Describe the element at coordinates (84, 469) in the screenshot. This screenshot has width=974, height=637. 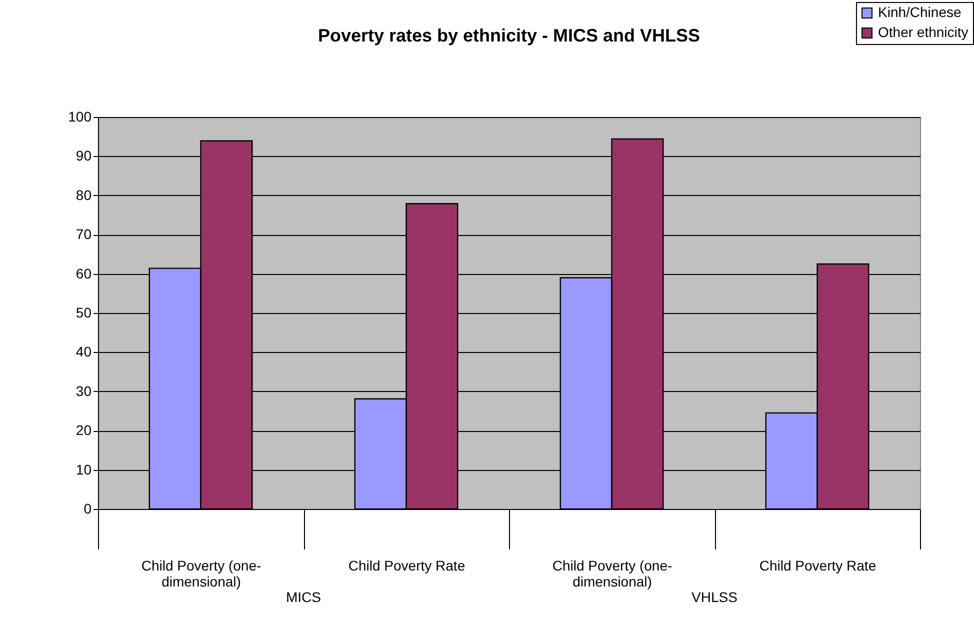
I see `y-tick-label: 10` at that location.